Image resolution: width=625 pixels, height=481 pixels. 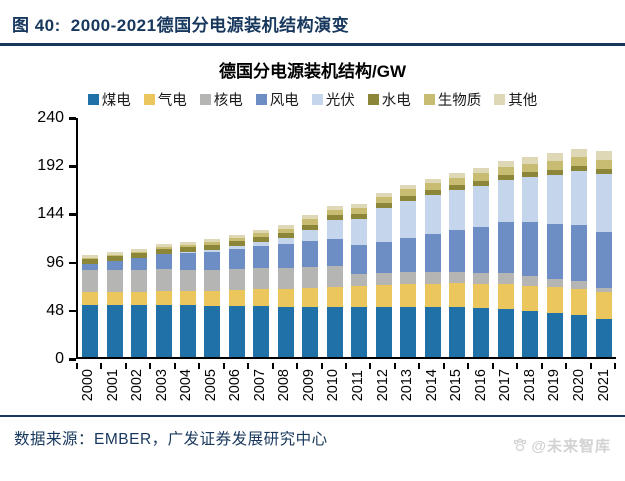 I want to click on x-label-slot-2004: 2004, so click(x=186, y=385).